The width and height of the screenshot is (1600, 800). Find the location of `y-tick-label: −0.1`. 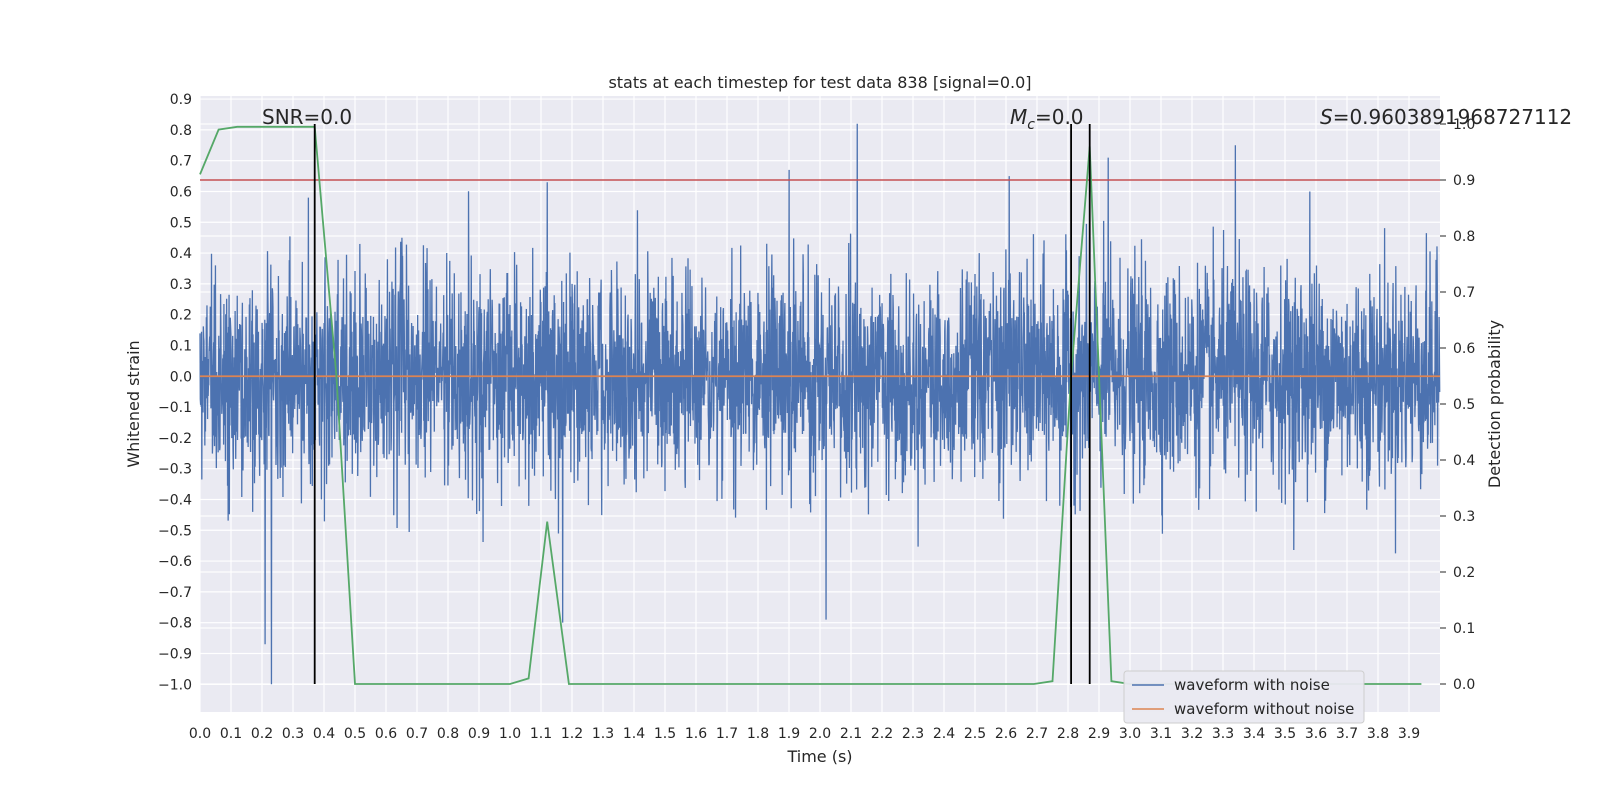

y-tick-label: −0.1 is located at coordinates (175, 408).